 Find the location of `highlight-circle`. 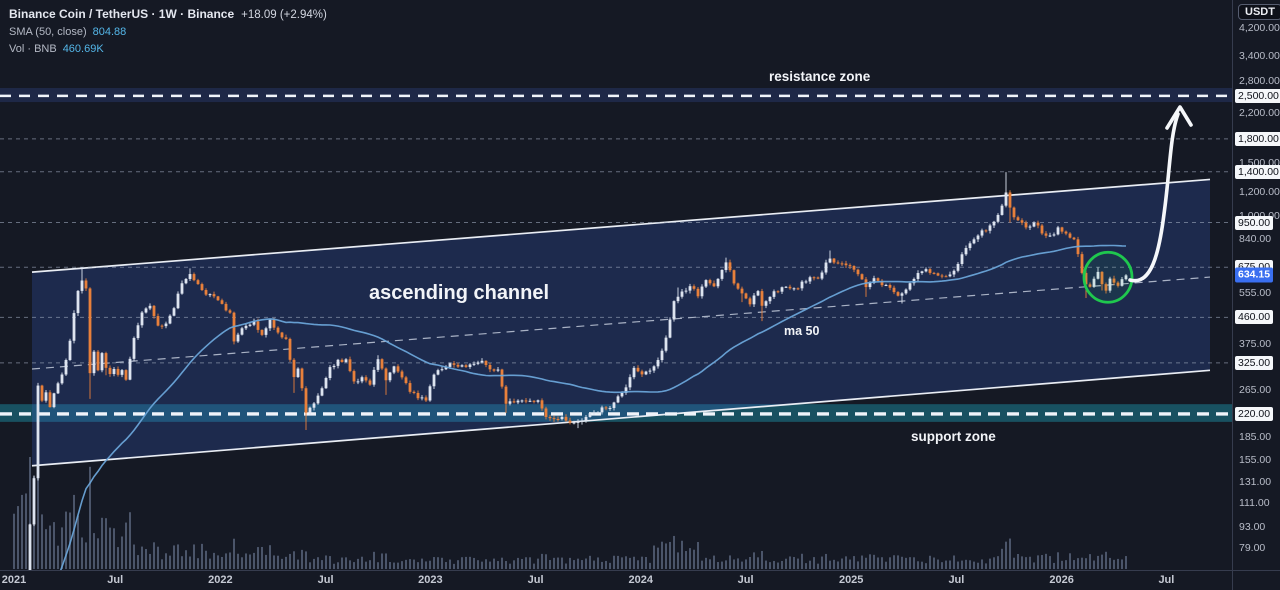

highlight-circle is located at coordinates (1108, 277).